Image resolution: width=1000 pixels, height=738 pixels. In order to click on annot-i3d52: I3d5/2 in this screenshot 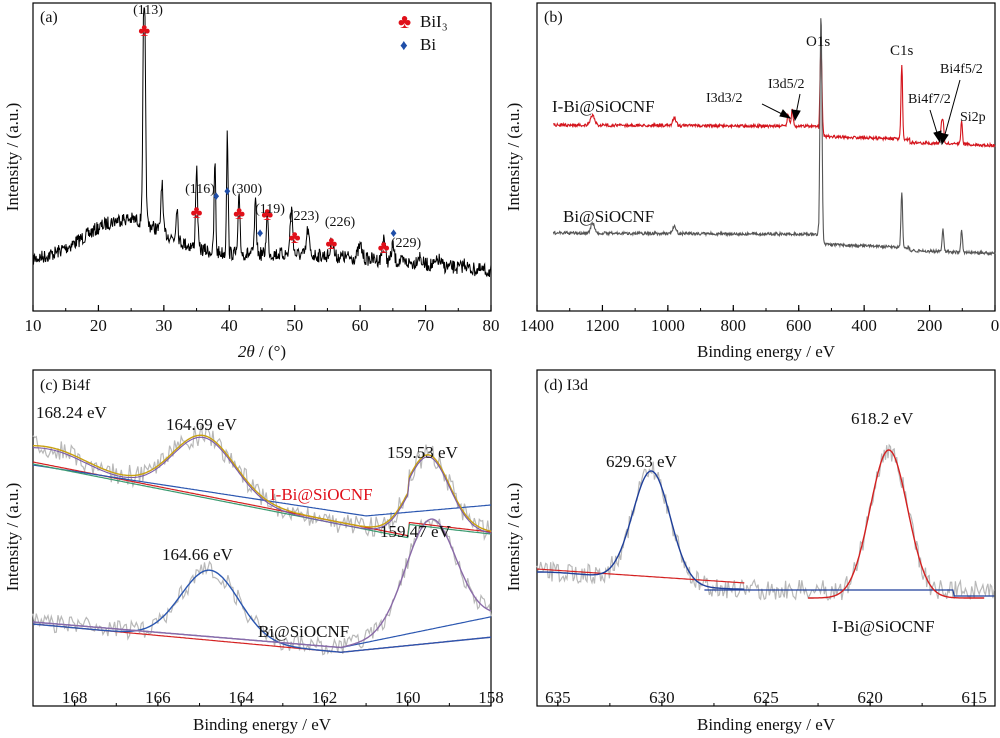, I will do `click(786, 84)`.